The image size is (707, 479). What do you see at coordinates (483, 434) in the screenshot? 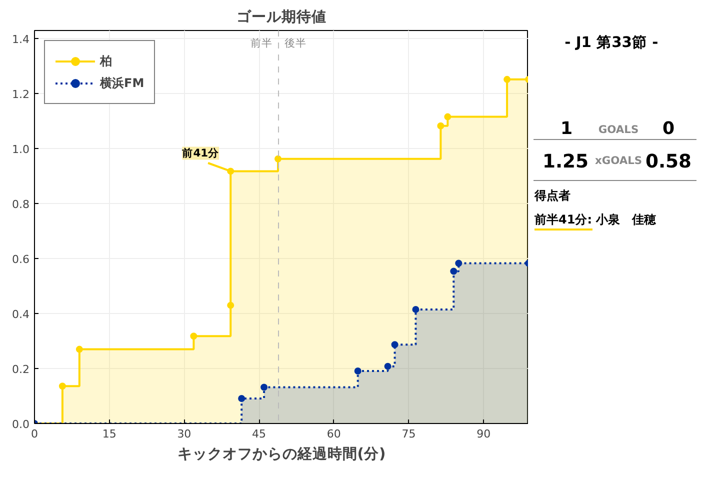
I see `x-tick-label: 90` at bounding box center [483, 434].